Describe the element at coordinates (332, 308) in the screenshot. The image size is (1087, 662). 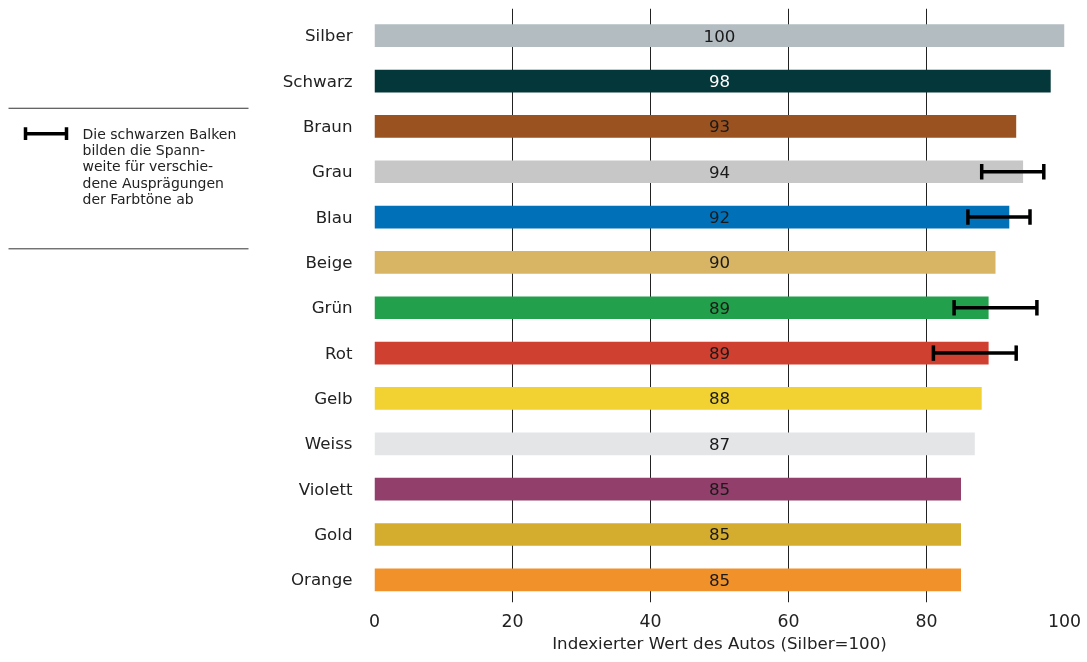
I see `y-tick-label: Grün` at that location.